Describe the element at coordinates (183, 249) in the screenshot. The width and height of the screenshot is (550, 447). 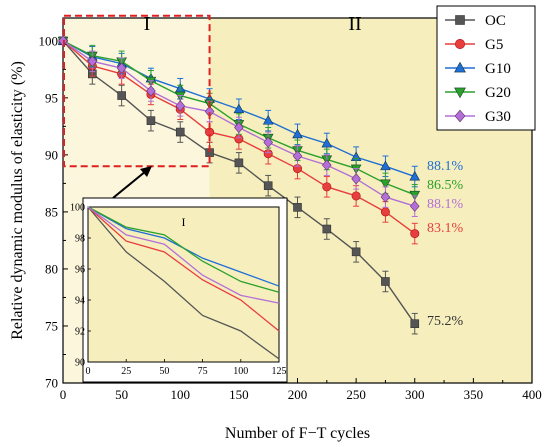
I see `inset-series-g20` at that location.